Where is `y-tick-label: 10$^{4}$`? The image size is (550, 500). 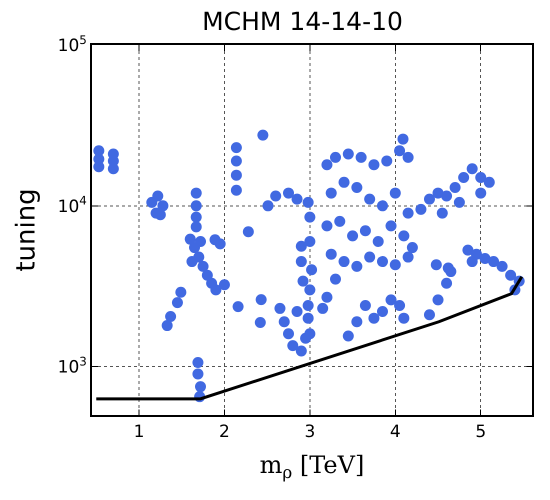 y-tick-label: 10$^{4}$ is located at coordinates (72, 205).